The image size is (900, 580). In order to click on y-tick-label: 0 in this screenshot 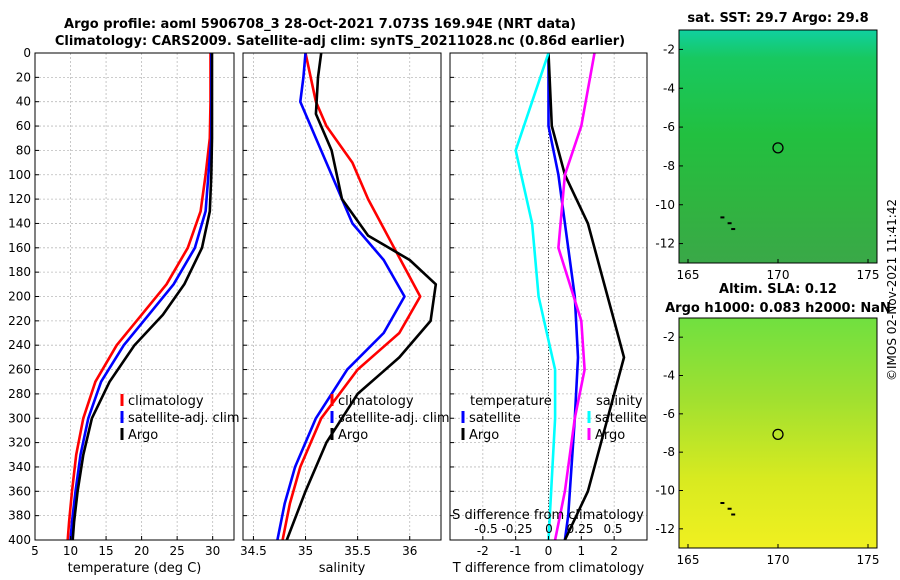, I will do `click(27, 53)`.